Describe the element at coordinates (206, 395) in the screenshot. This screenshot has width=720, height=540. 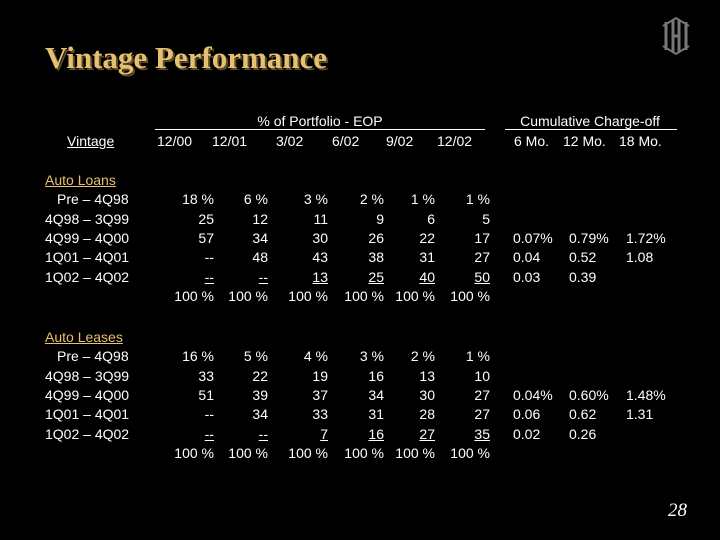
I see `table-cell: 51` at that location.